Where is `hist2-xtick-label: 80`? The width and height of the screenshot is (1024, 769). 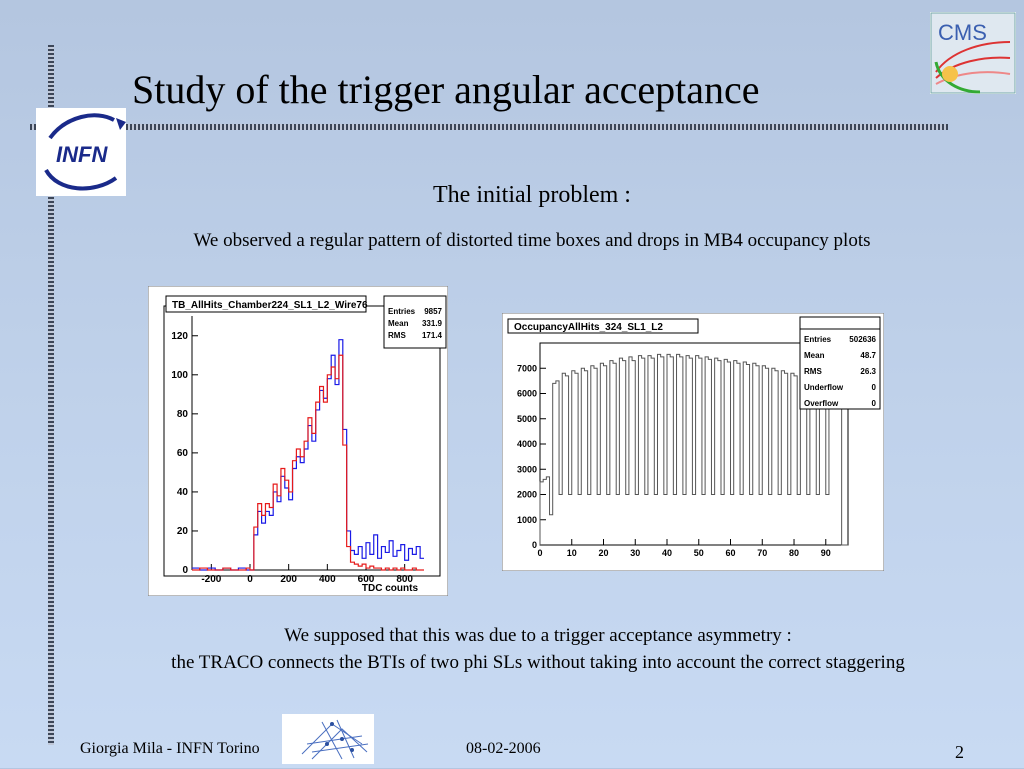 hist2-xtick-label: 80 is located at coordinates (794, 553).